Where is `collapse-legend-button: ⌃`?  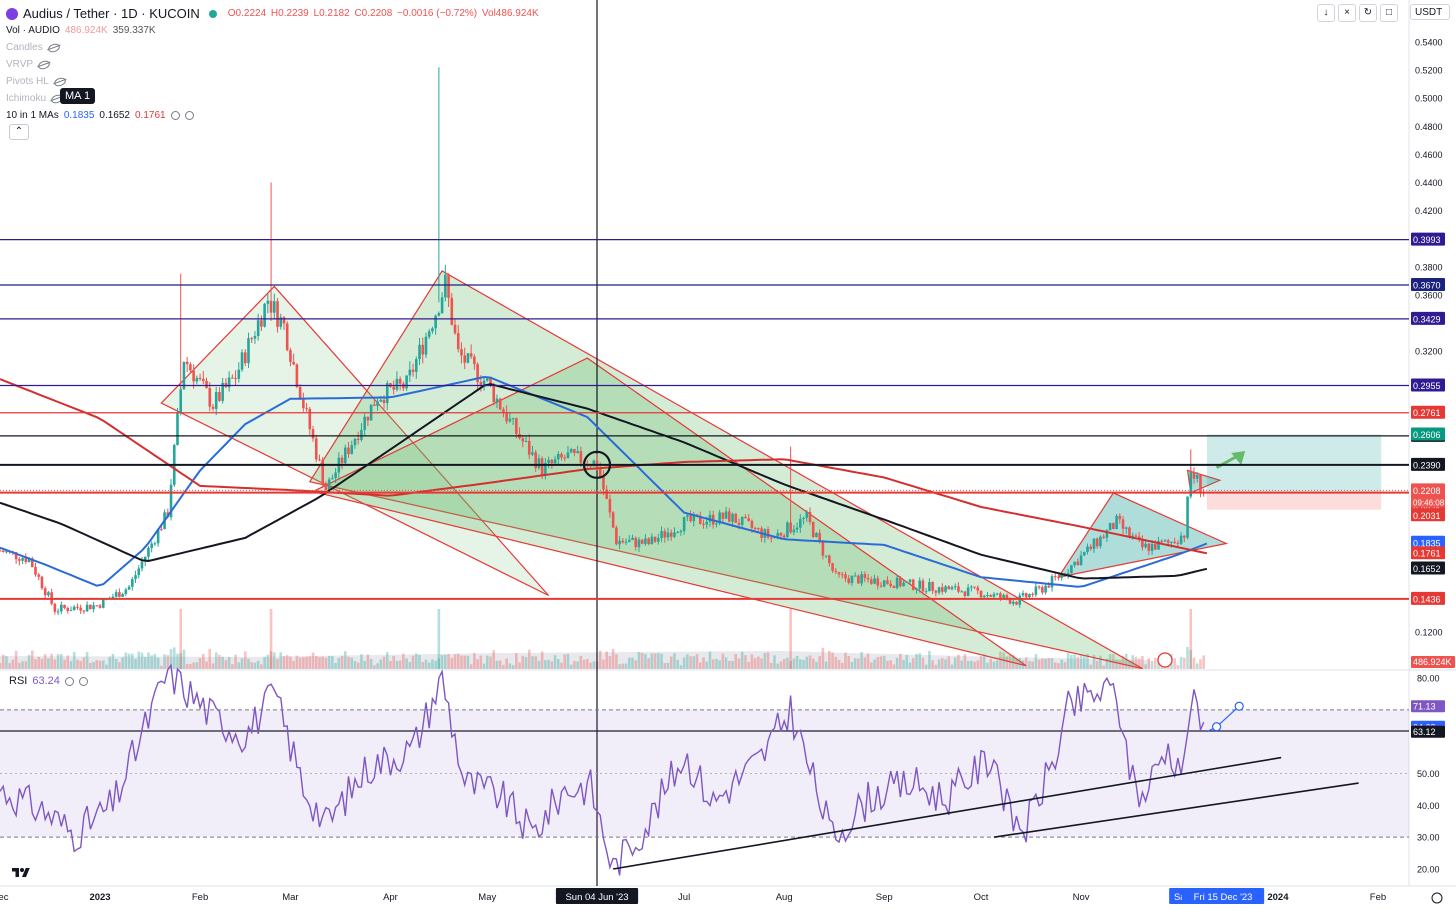
collapse-legend-button: ⌃ is located at coordinates (19, 132).